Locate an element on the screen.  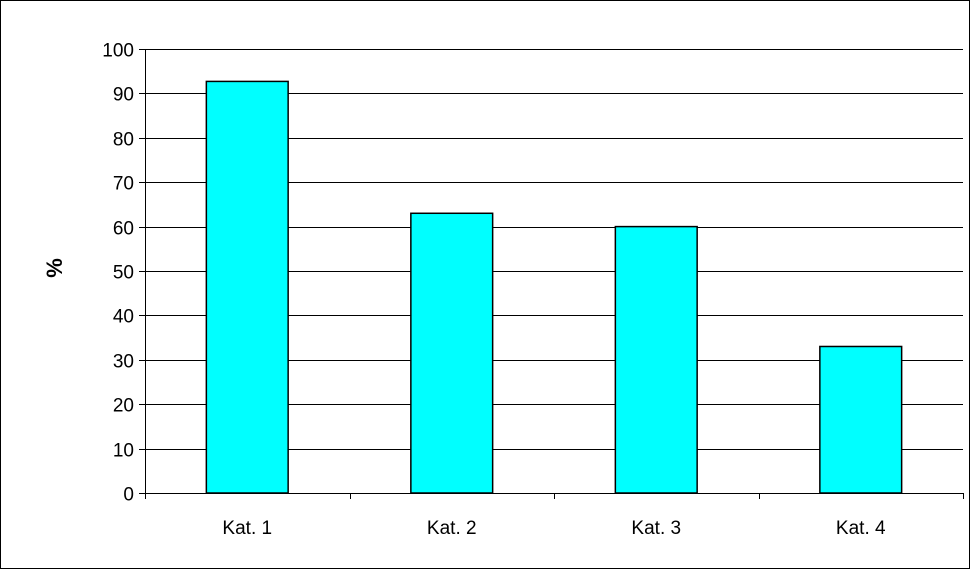
x-category-label: Kat. 1 is located at coordinates (247, 528).